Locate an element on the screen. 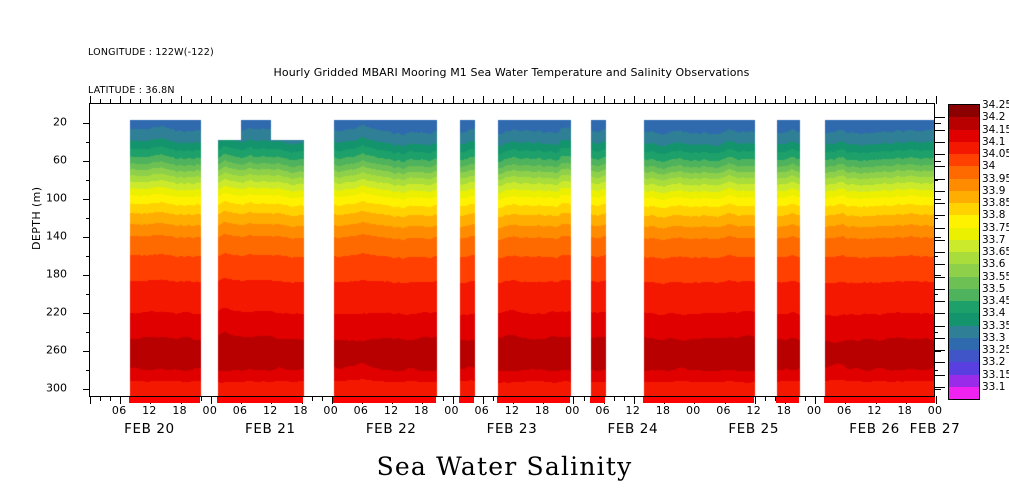 The width and height of the screenshot is (1009, 504). x-axis-day-label: FEB 22 is located at coordinates (391, 429).